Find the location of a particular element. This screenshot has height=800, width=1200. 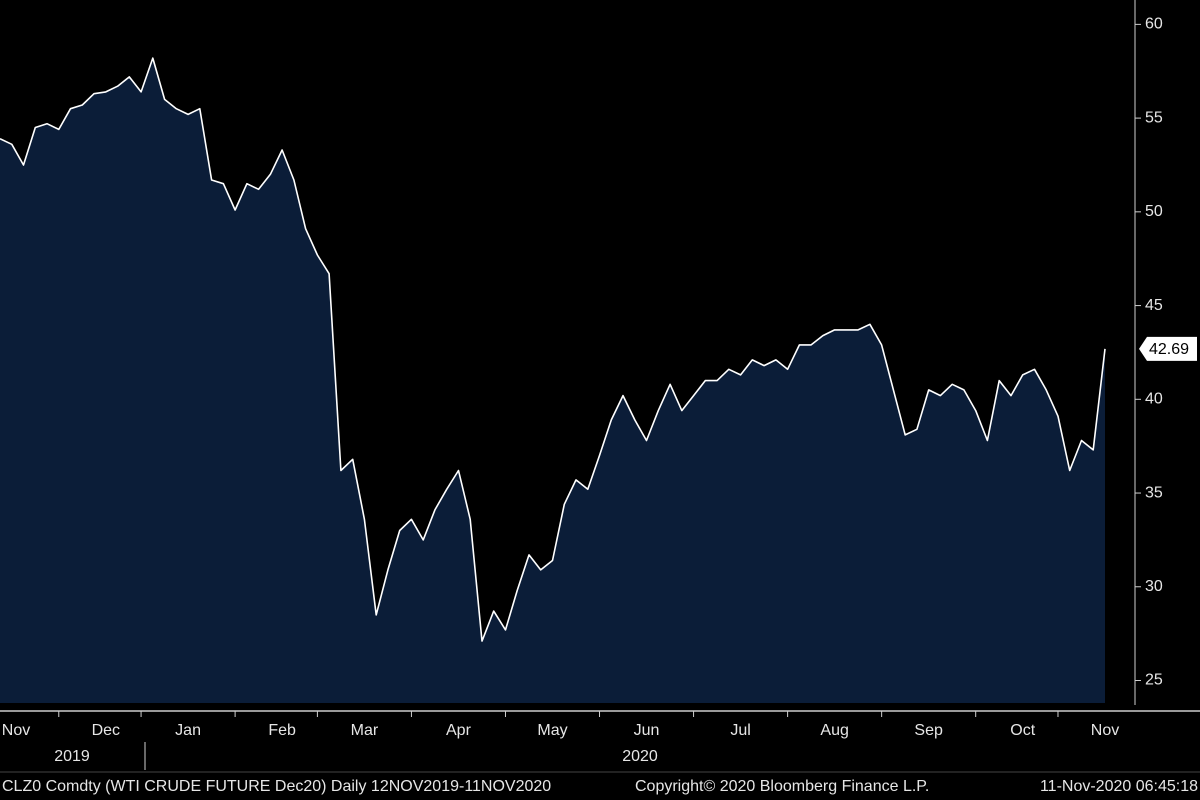

y-tick-label: 25 is located at coordinates (1154, 680).